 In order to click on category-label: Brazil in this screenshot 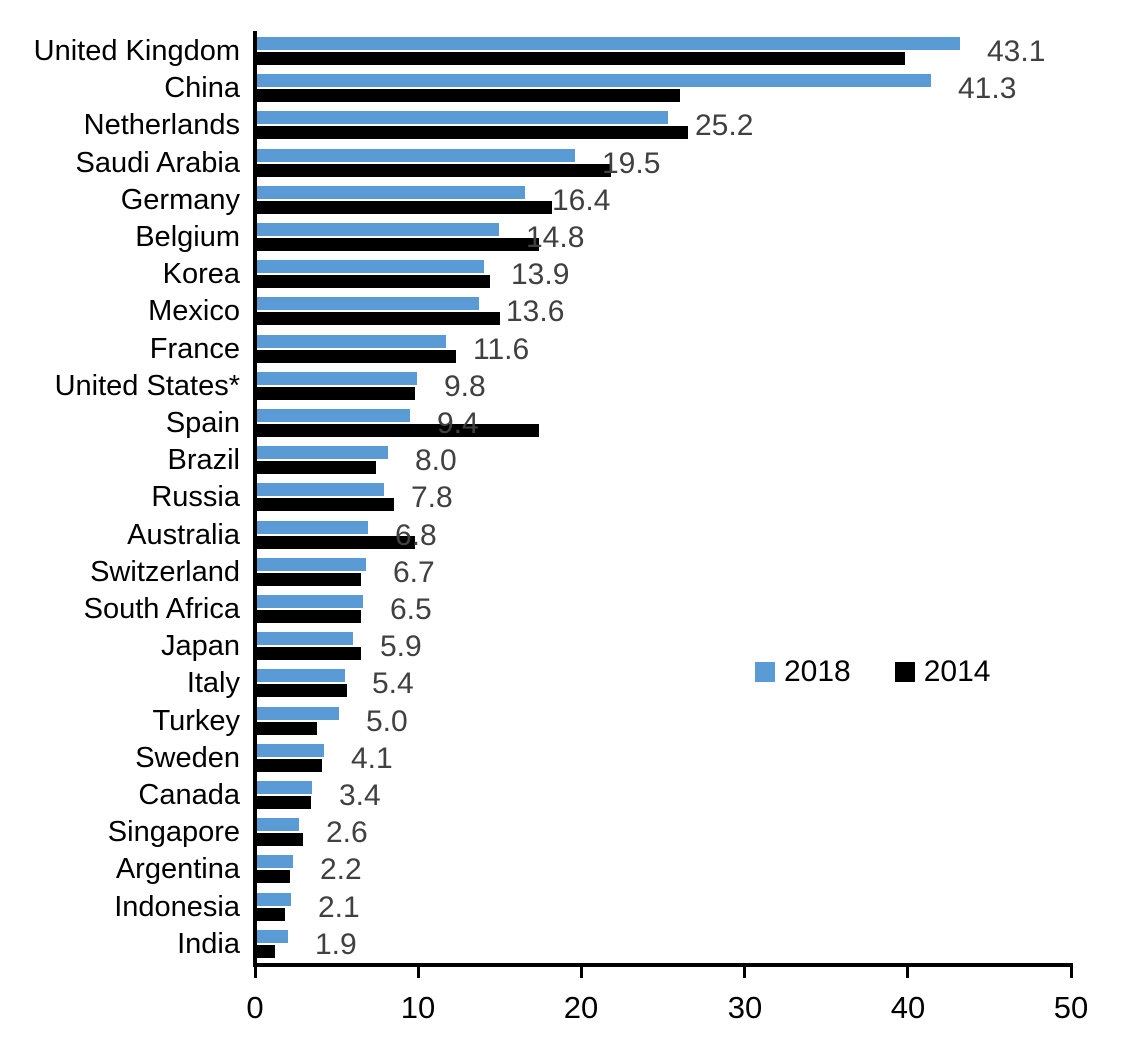, I will do `click(203, 460)`.